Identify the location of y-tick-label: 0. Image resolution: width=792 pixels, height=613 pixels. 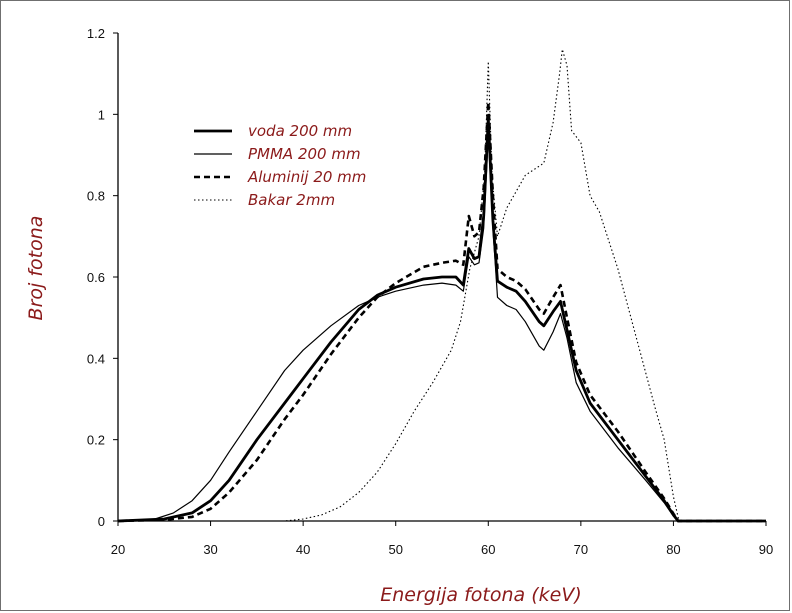
(101, 521).